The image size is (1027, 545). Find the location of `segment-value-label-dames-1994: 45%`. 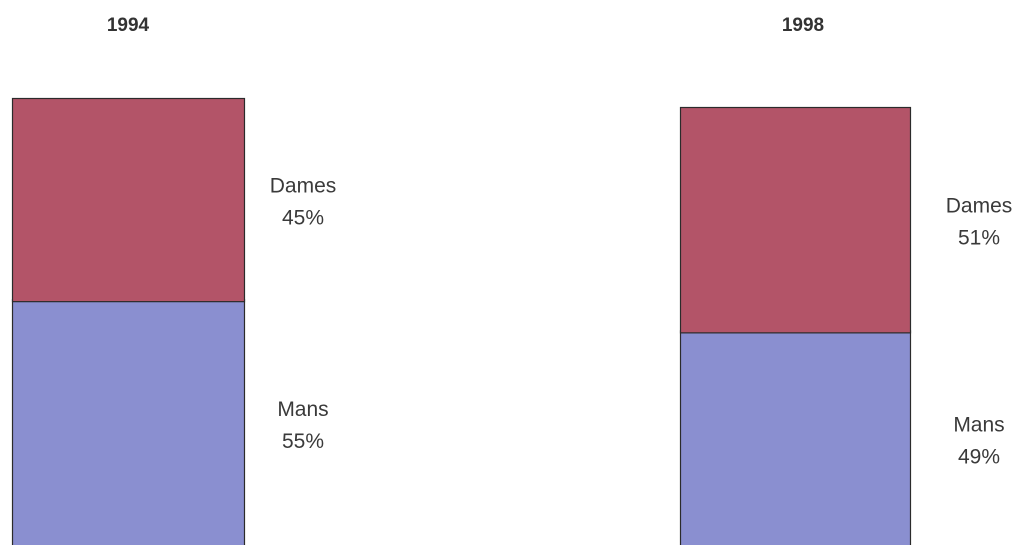

segment-value-label-dames-1994: 45% is located at coordinates (303, 218).